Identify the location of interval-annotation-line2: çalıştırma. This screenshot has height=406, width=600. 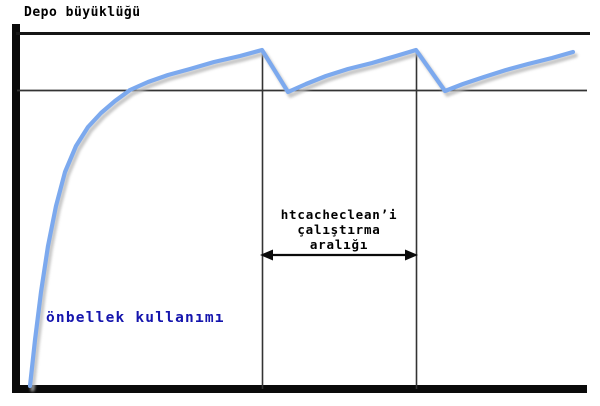
(339, 229).